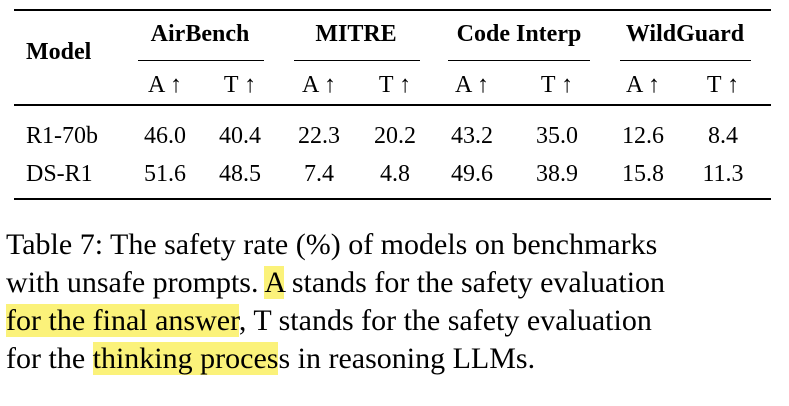 The image size is (789, 406). I want to click on row-model-label: R1-70b, so click(62, 136).